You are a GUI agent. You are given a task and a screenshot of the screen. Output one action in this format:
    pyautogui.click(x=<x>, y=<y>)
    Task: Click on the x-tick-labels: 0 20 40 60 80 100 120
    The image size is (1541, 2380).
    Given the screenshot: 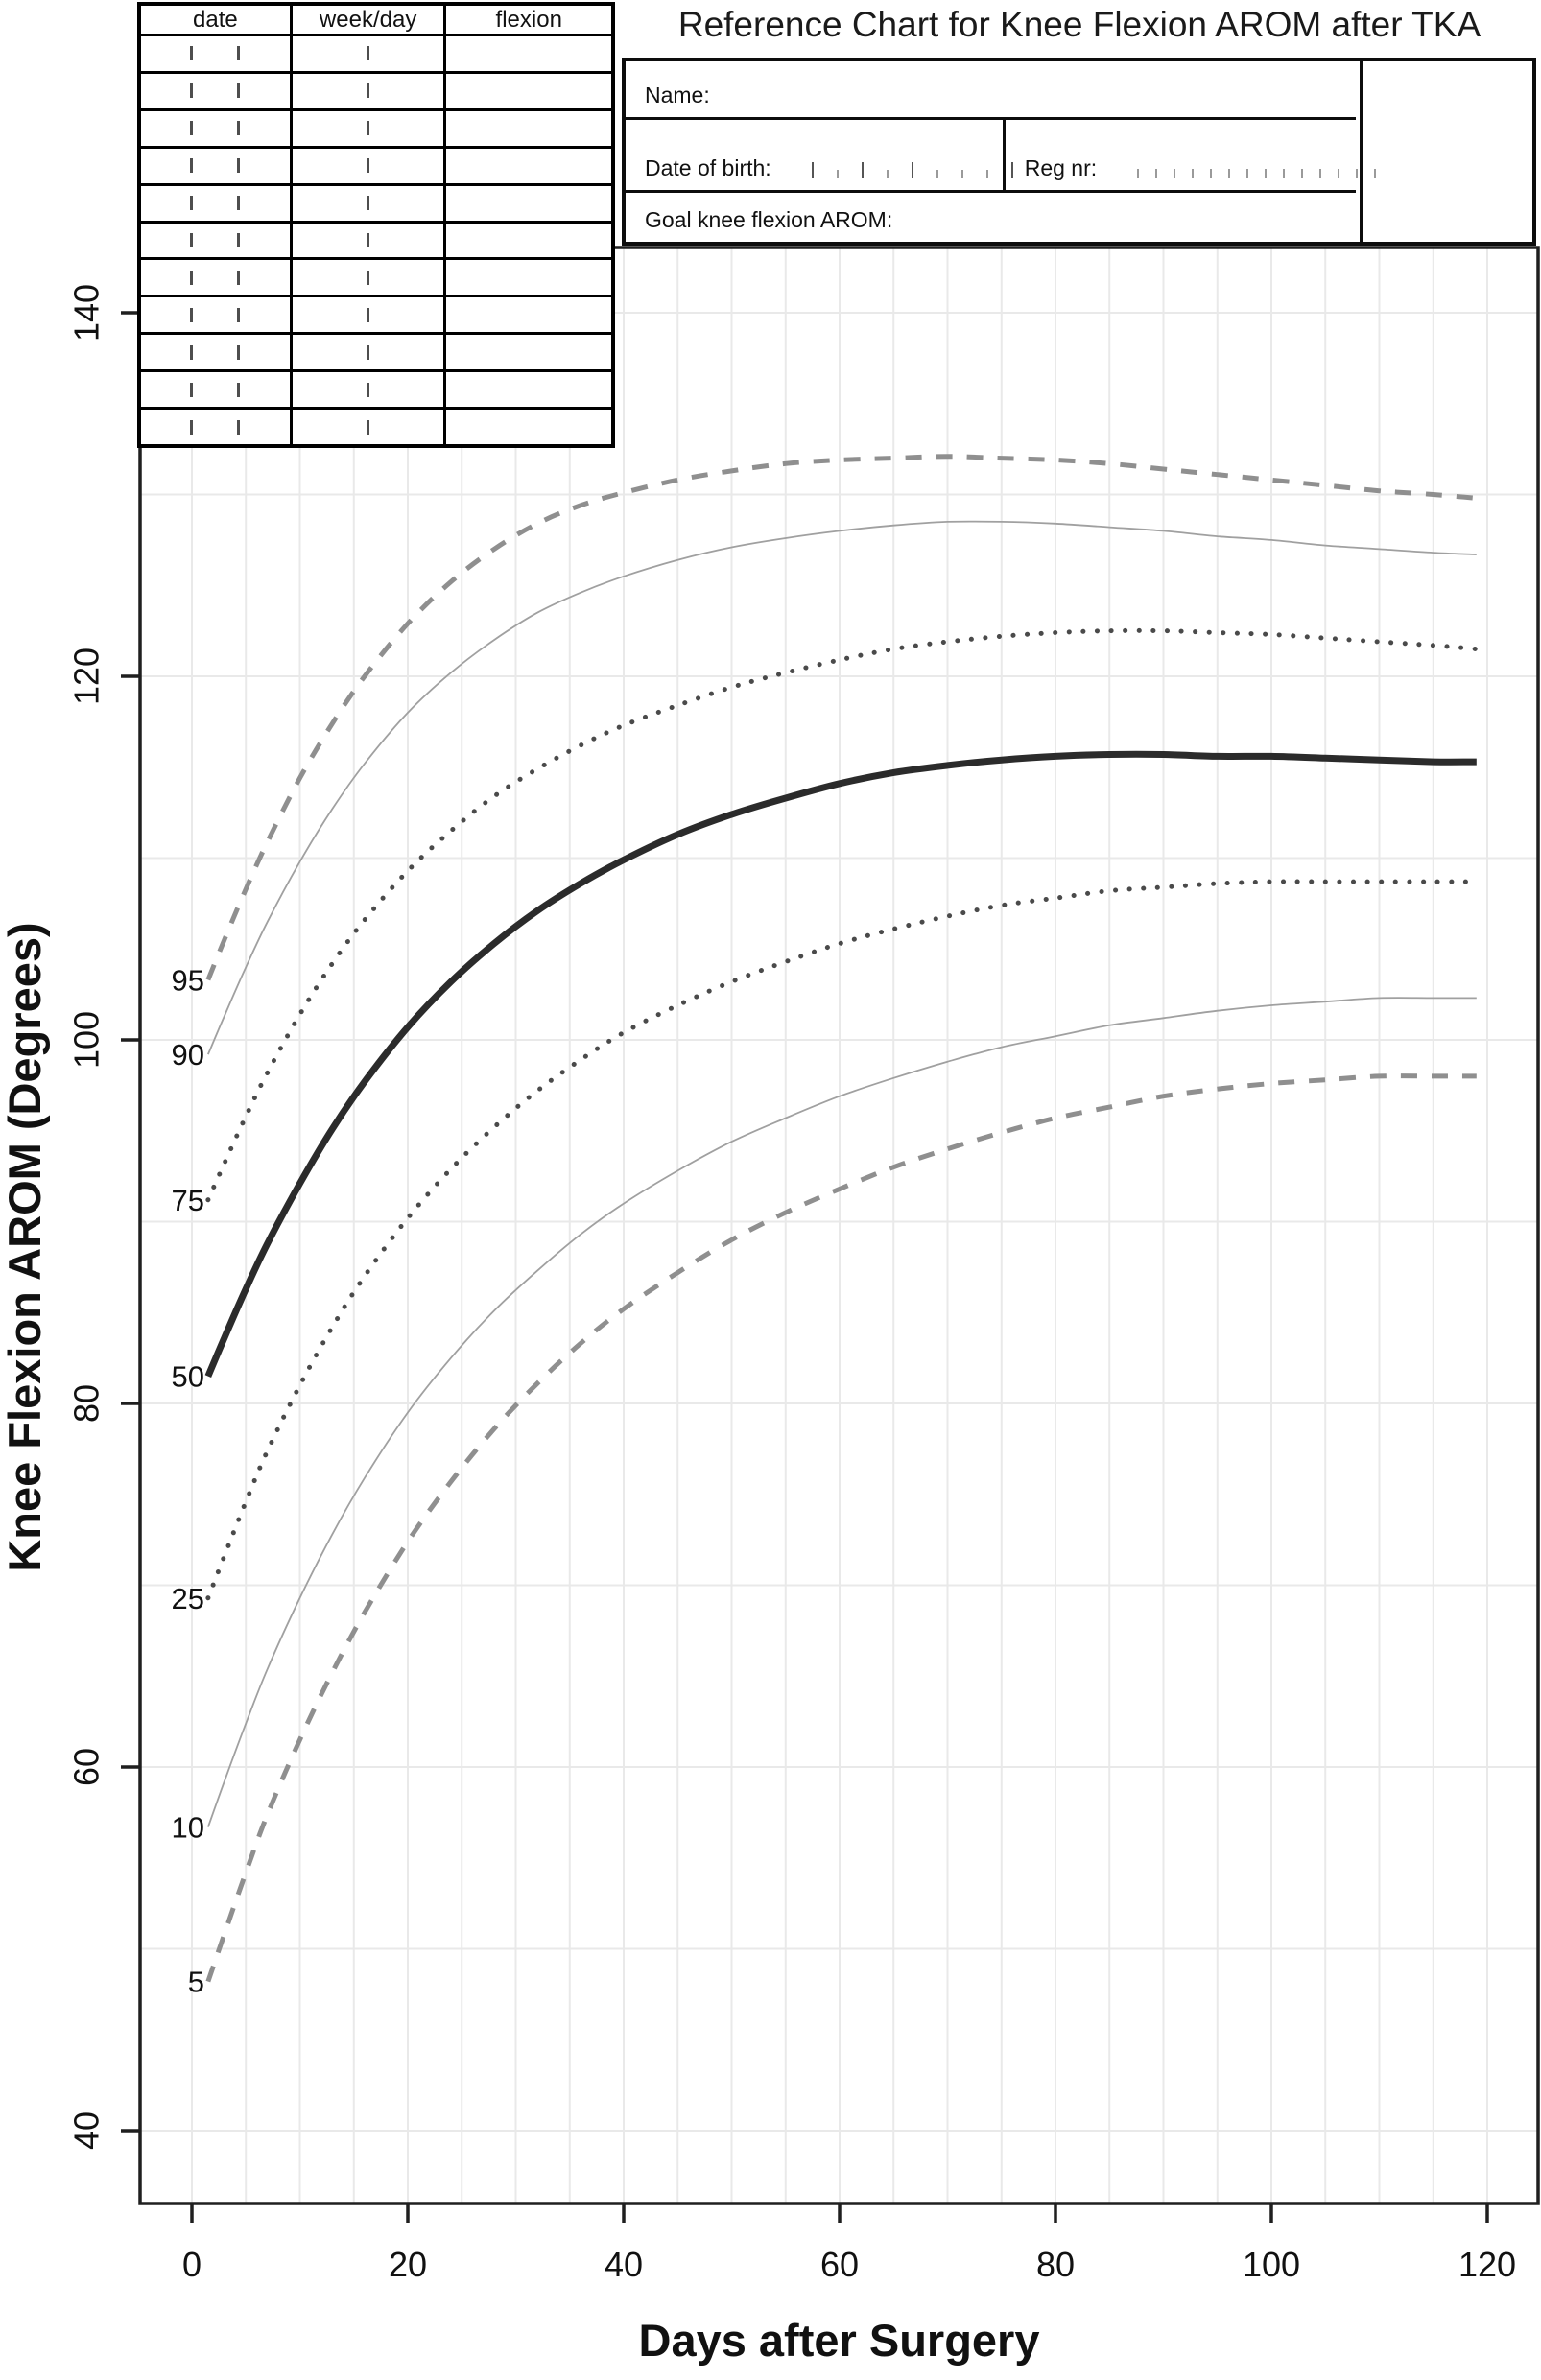 What is the action you would take?
    pyautogui.click(x=849, y=2265)
    